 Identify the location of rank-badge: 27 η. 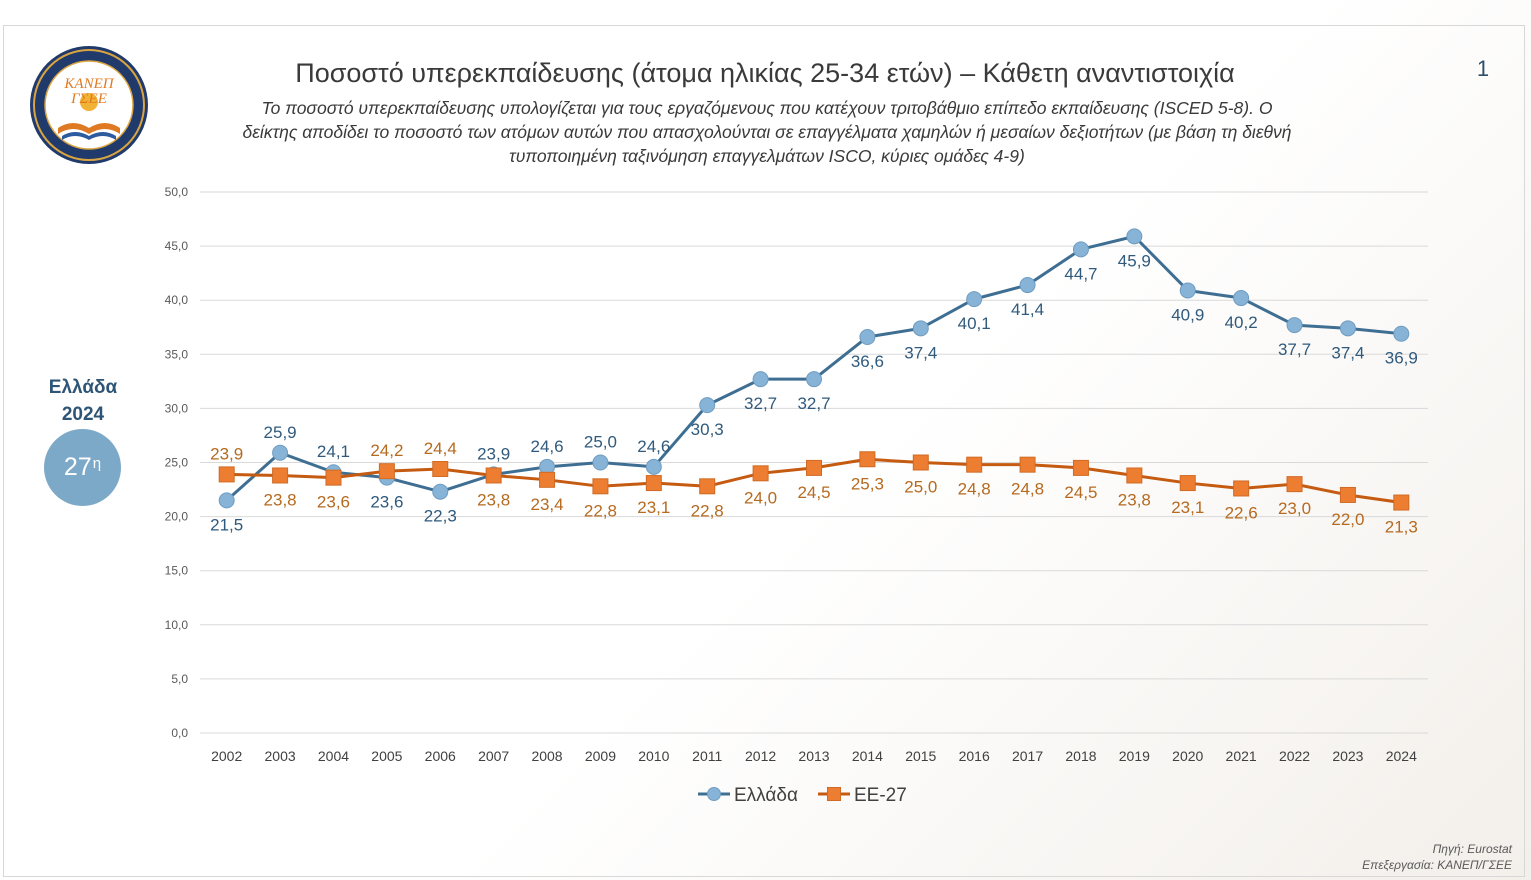
(82, 467).